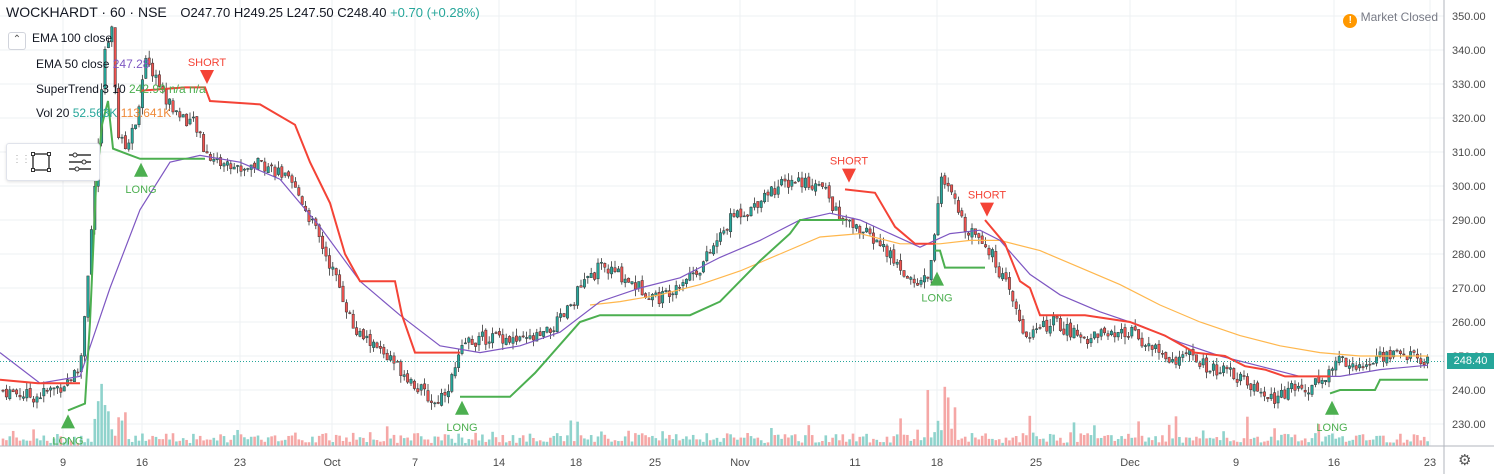 The image size is (1494, 474). I want to click on legend-vol-value: 52.563K, so click(95, 113).